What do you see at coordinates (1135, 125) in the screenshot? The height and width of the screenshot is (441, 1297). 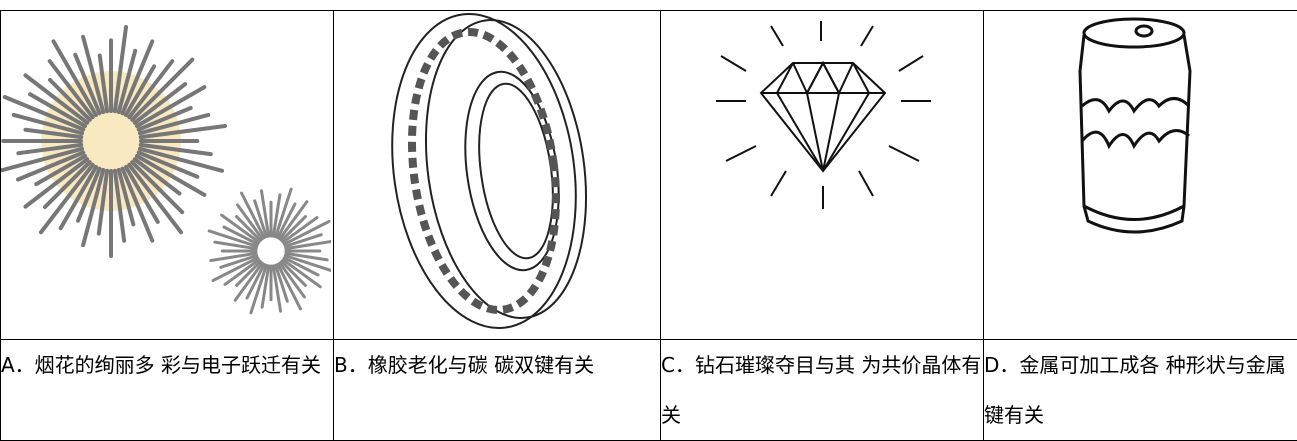 I see `can-image` at bounding box center [1135, 125].